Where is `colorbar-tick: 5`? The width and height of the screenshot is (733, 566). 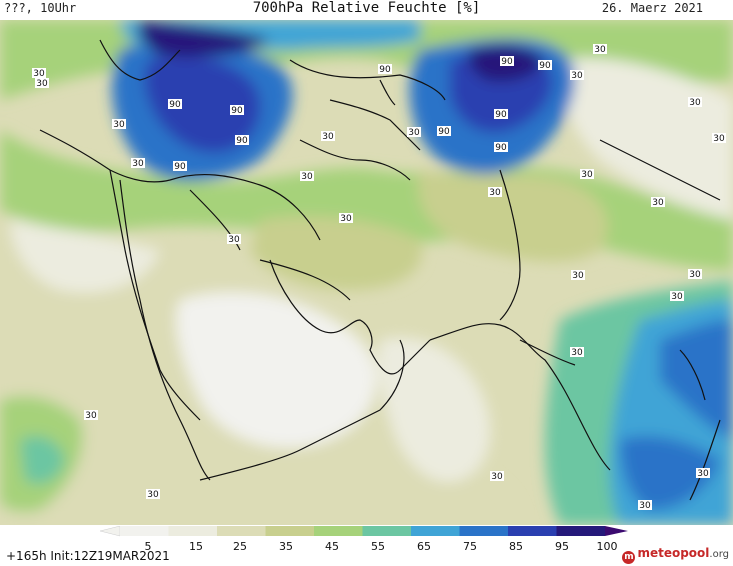 colorbar-tick: 5 is located at coordinates (148, 546).